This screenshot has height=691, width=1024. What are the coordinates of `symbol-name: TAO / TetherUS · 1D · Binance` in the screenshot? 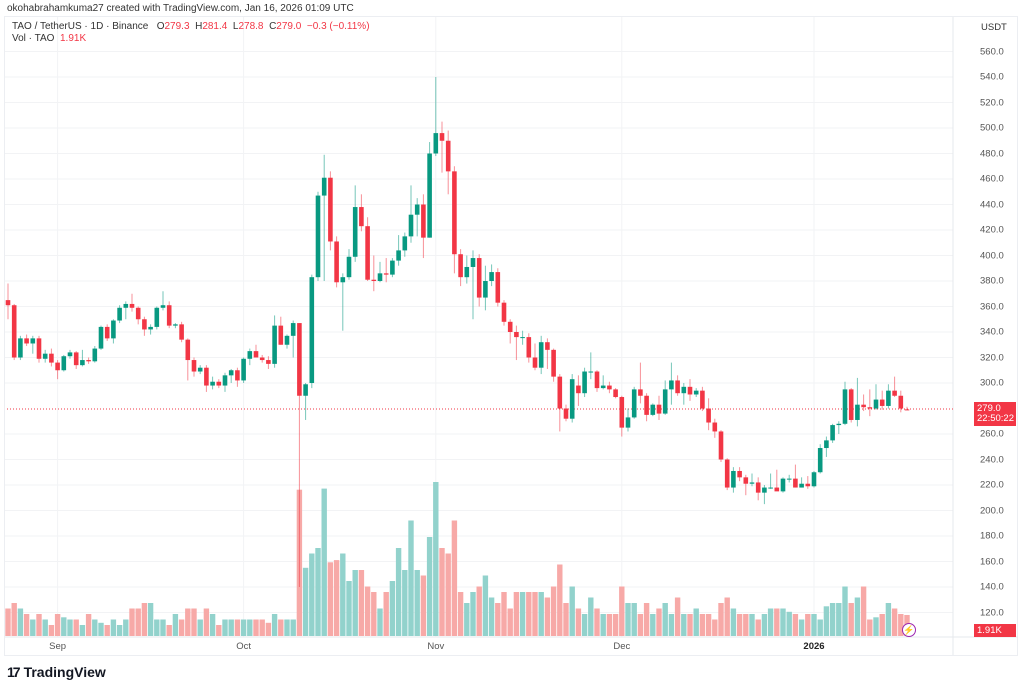 It's located at (80, 26).